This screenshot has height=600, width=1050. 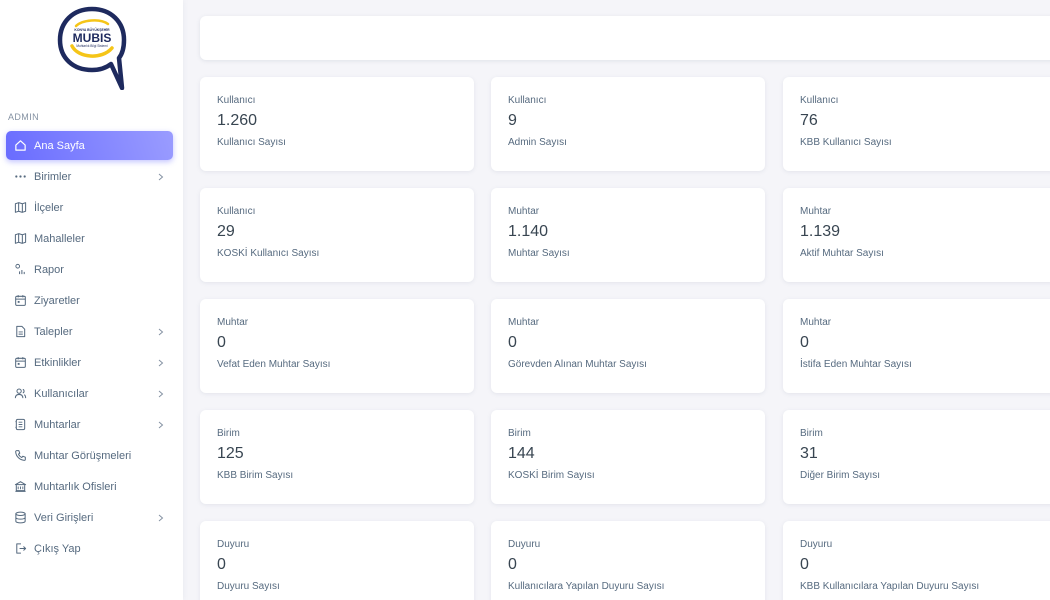 What do you see at coordinates (49, 207) in the screenshot?
I see `sidebar-item-label: İlçeler` at bounding box center [49, 207].